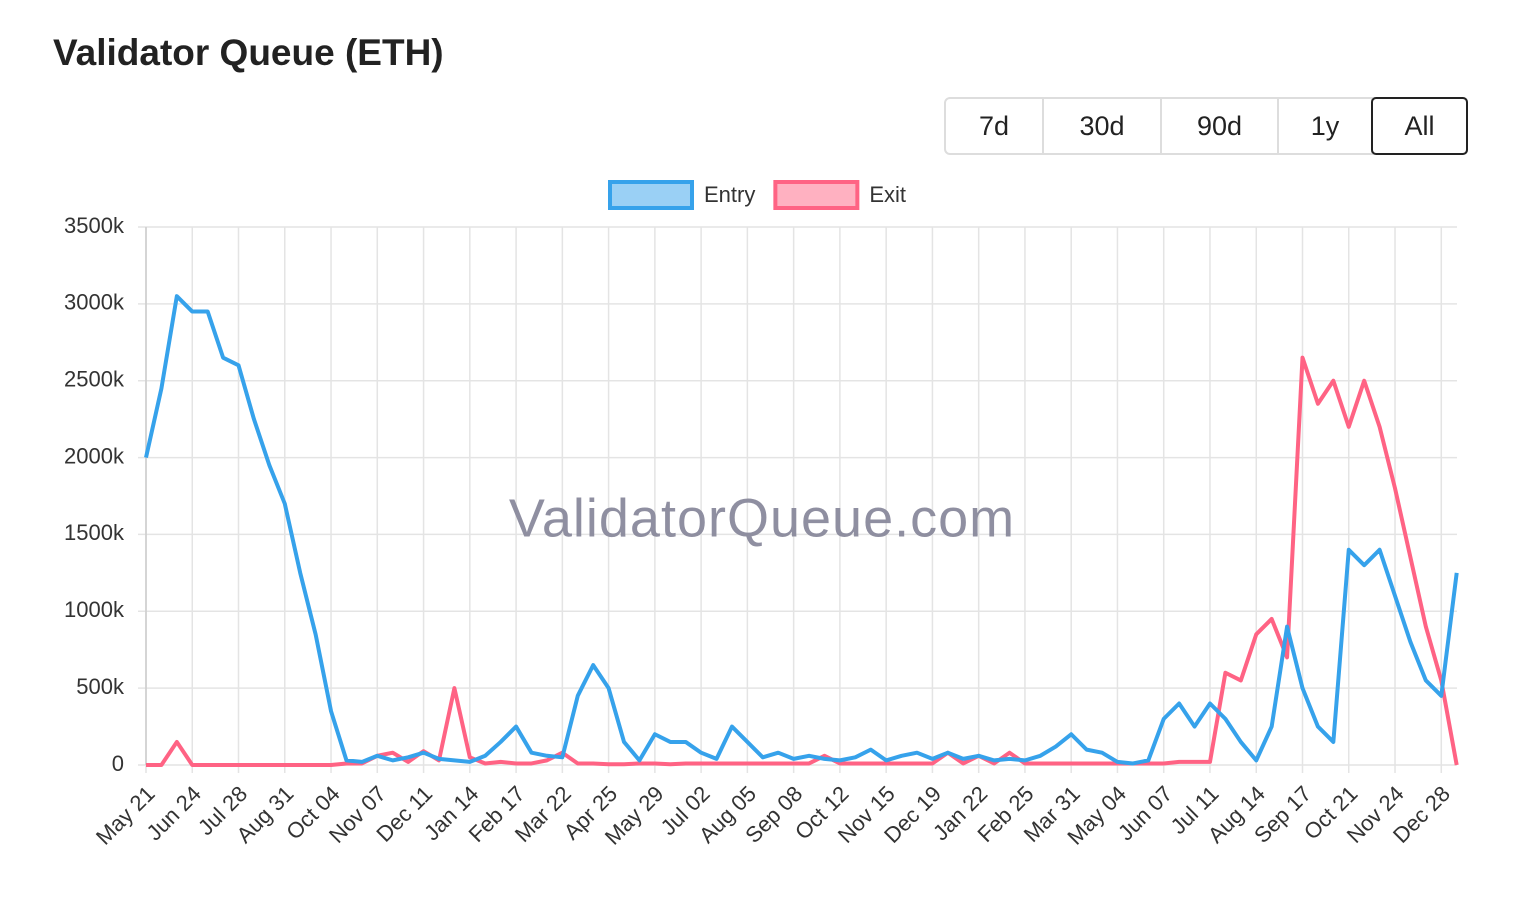  I want to click on range-selector: 7d 30d 90d 1y All, so click(1206, 126).